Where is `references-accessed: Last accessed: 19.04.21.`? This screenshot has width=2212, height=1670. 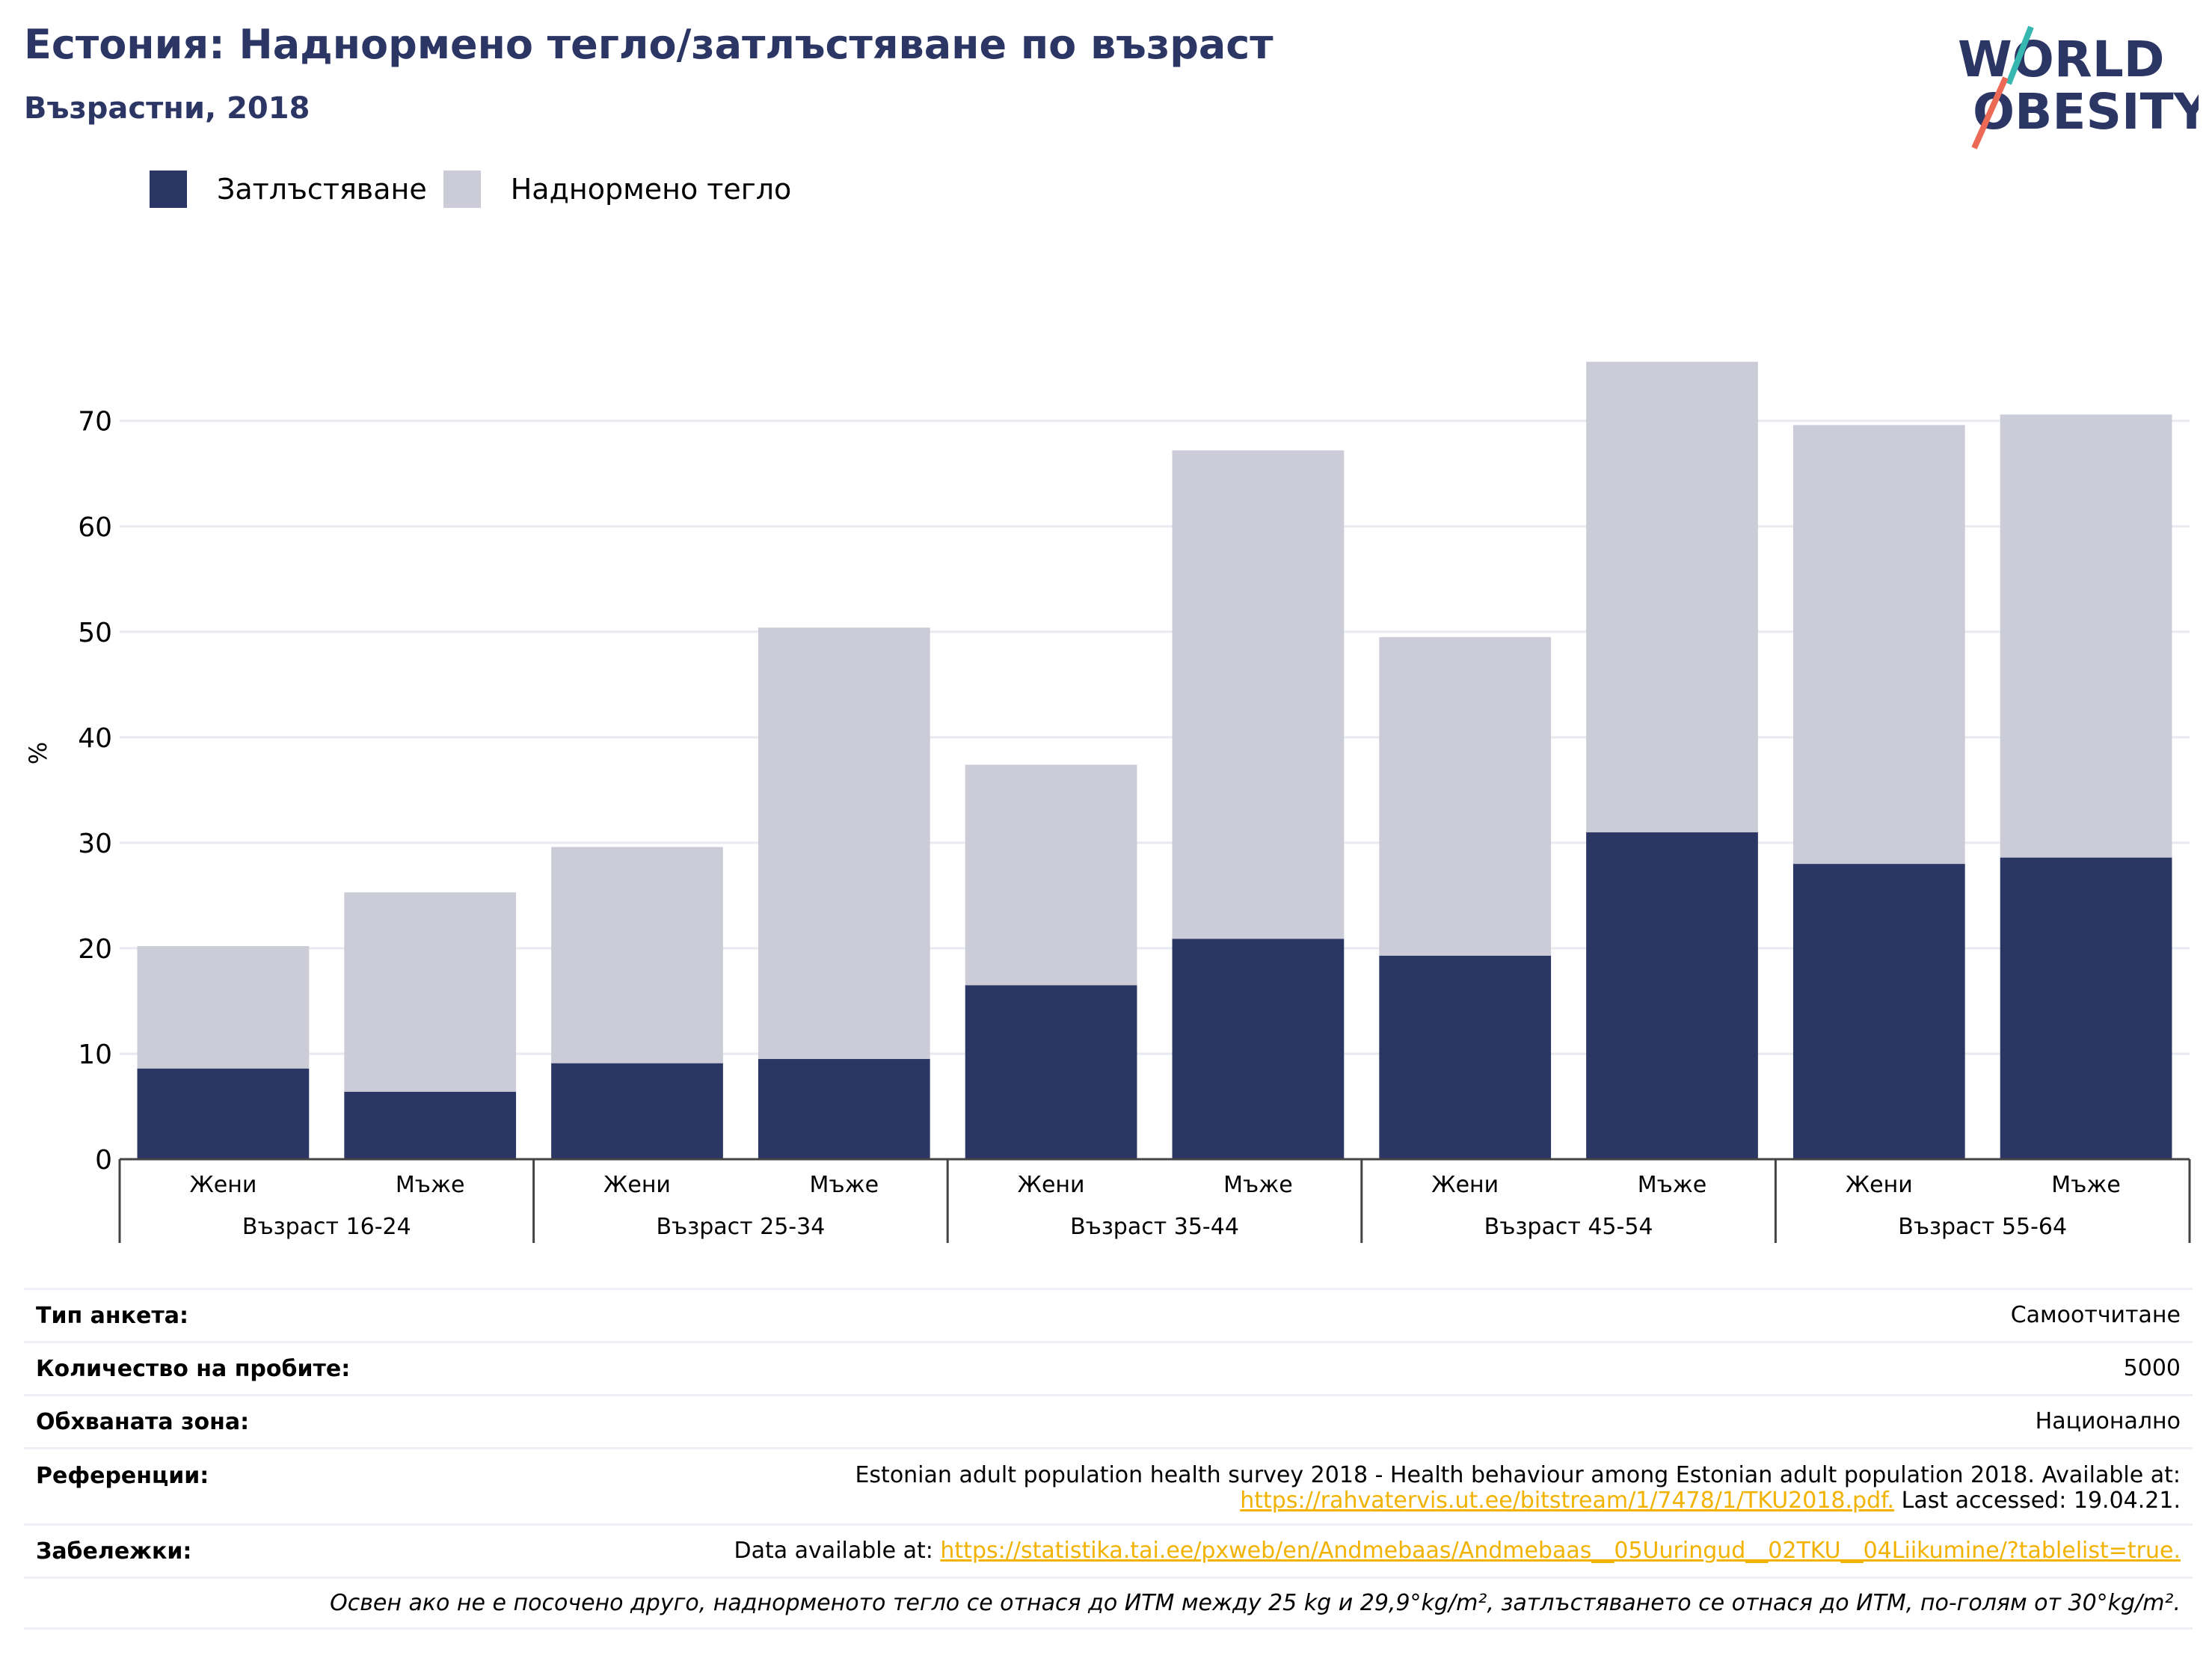
references-accessed: Last accessed: 19.04.21. is located at coordinates (2037, 1501).